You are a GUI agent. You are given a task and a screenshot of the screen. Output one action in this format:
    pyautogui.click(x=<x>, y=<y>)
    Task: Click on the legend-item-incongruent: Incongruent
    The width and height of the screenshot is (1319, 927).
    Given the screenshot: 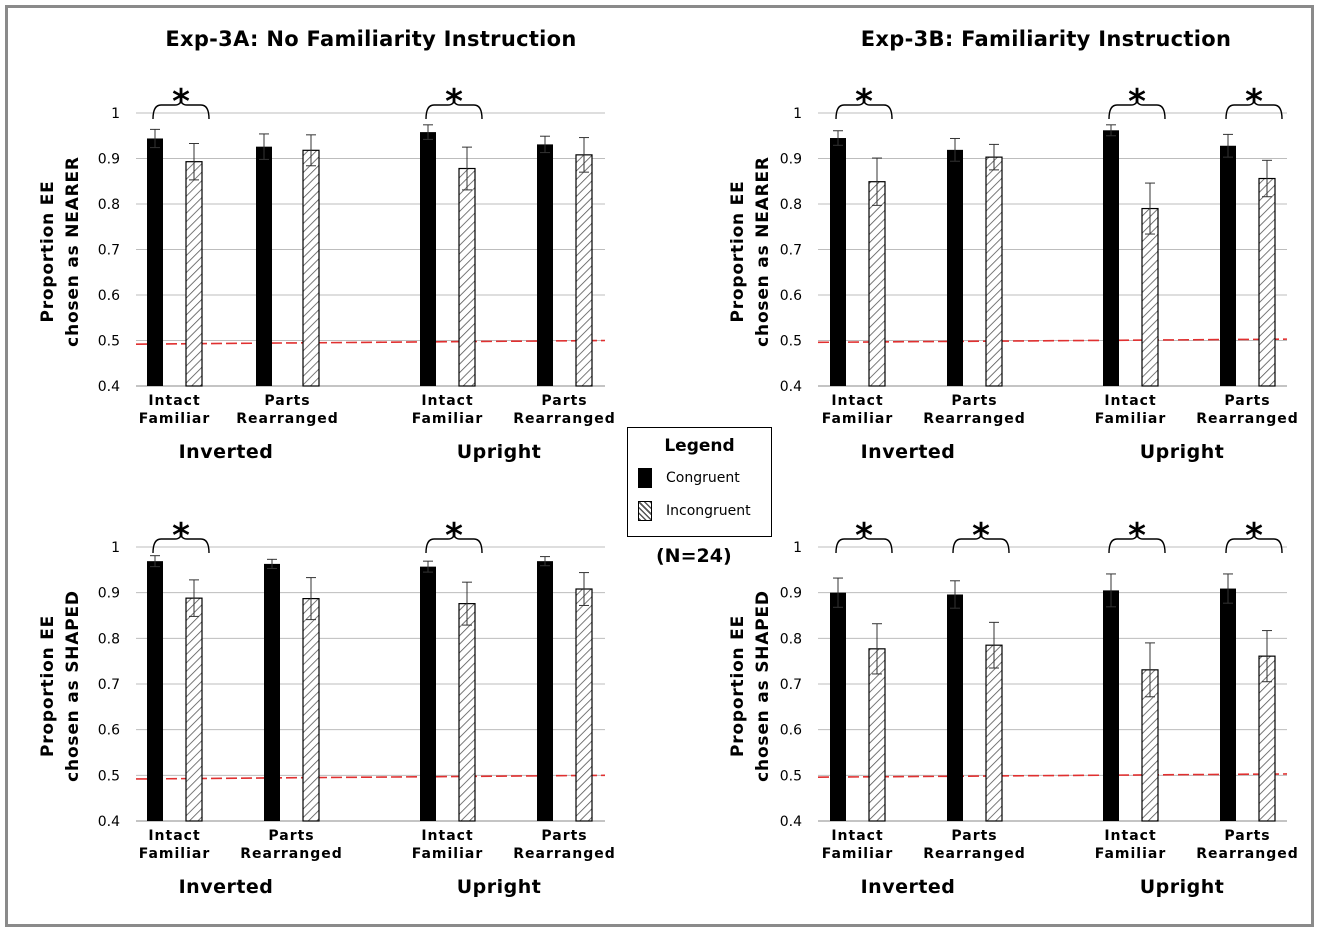 What is the action you would take?
    pyautogui.click(x=694, y=511)
    